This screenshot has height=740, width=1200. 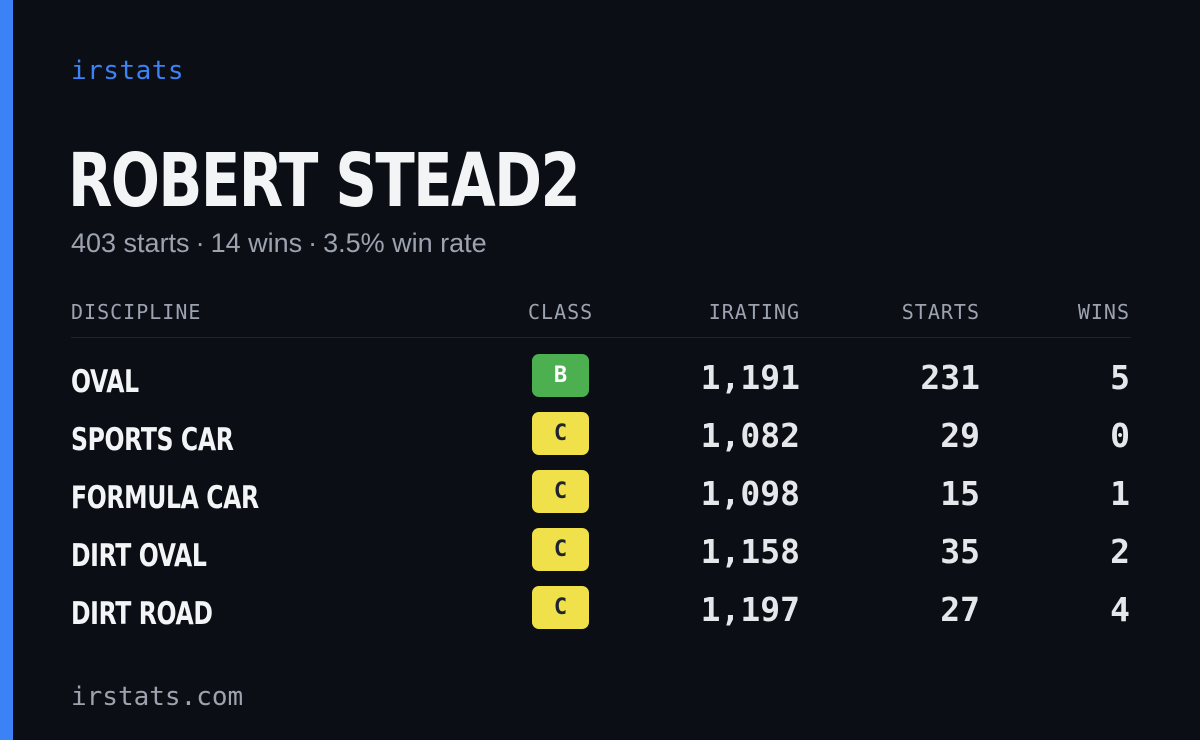 I want to click on win-rate: 3.5% win rate, so click(x=405, y=243).